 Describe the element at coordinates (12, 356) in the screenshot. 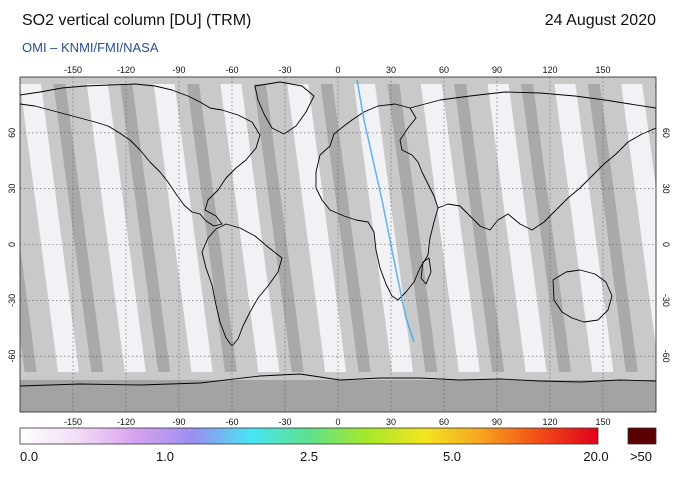

I see `lat-tick-left--60: -60` at that location.